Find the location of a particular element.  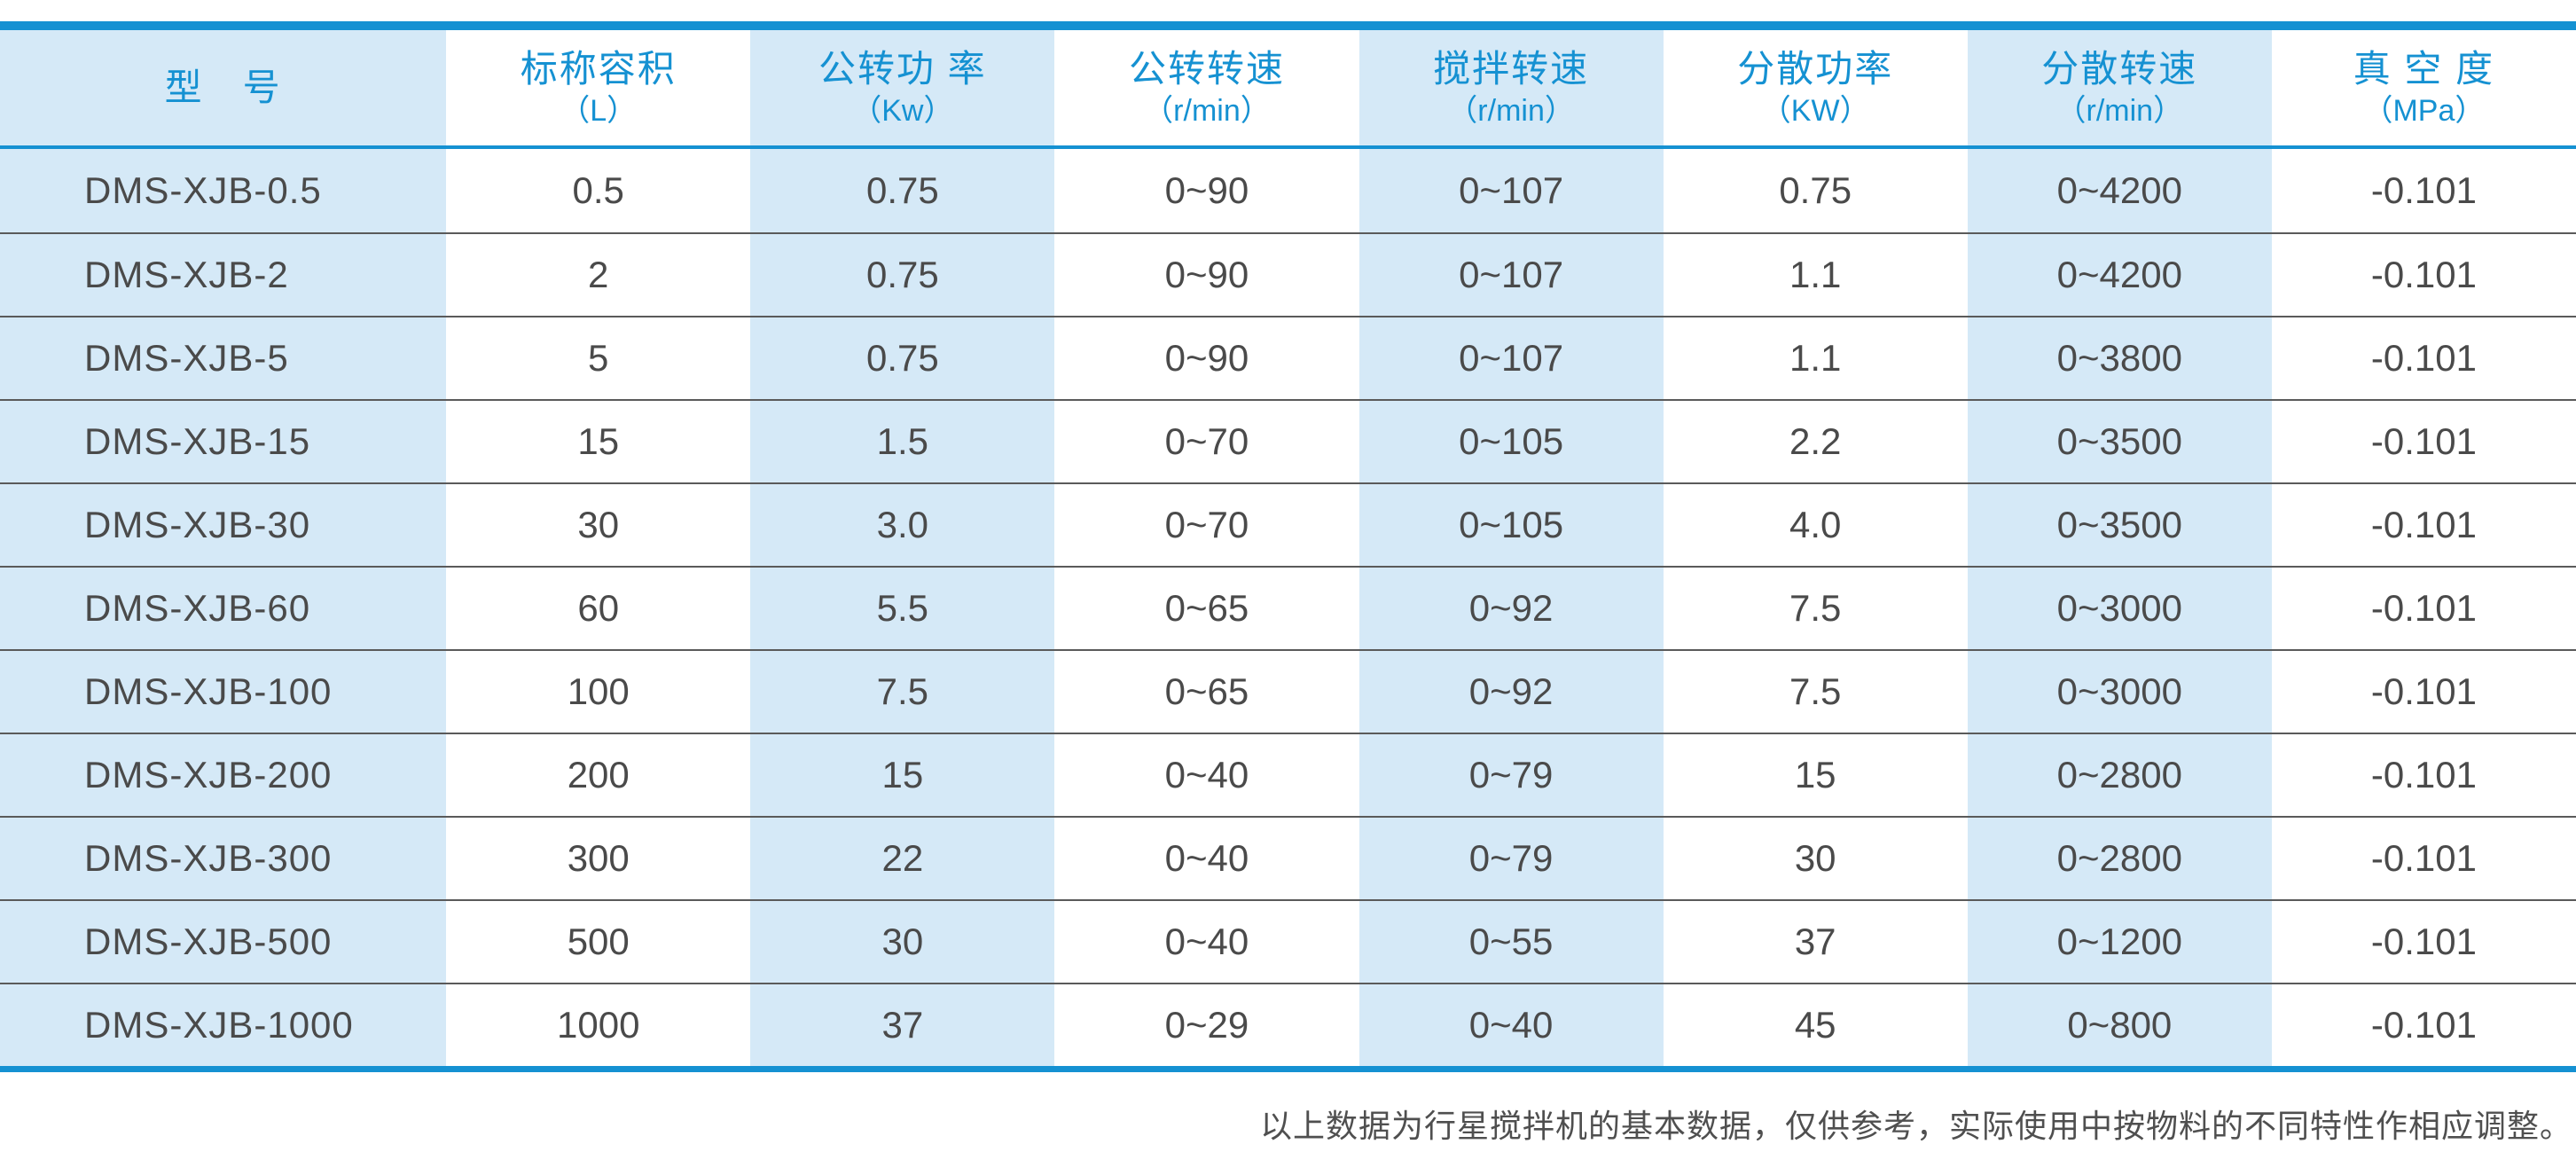

header-title: 搅拌转速 is located at coordinates (1511, 69).